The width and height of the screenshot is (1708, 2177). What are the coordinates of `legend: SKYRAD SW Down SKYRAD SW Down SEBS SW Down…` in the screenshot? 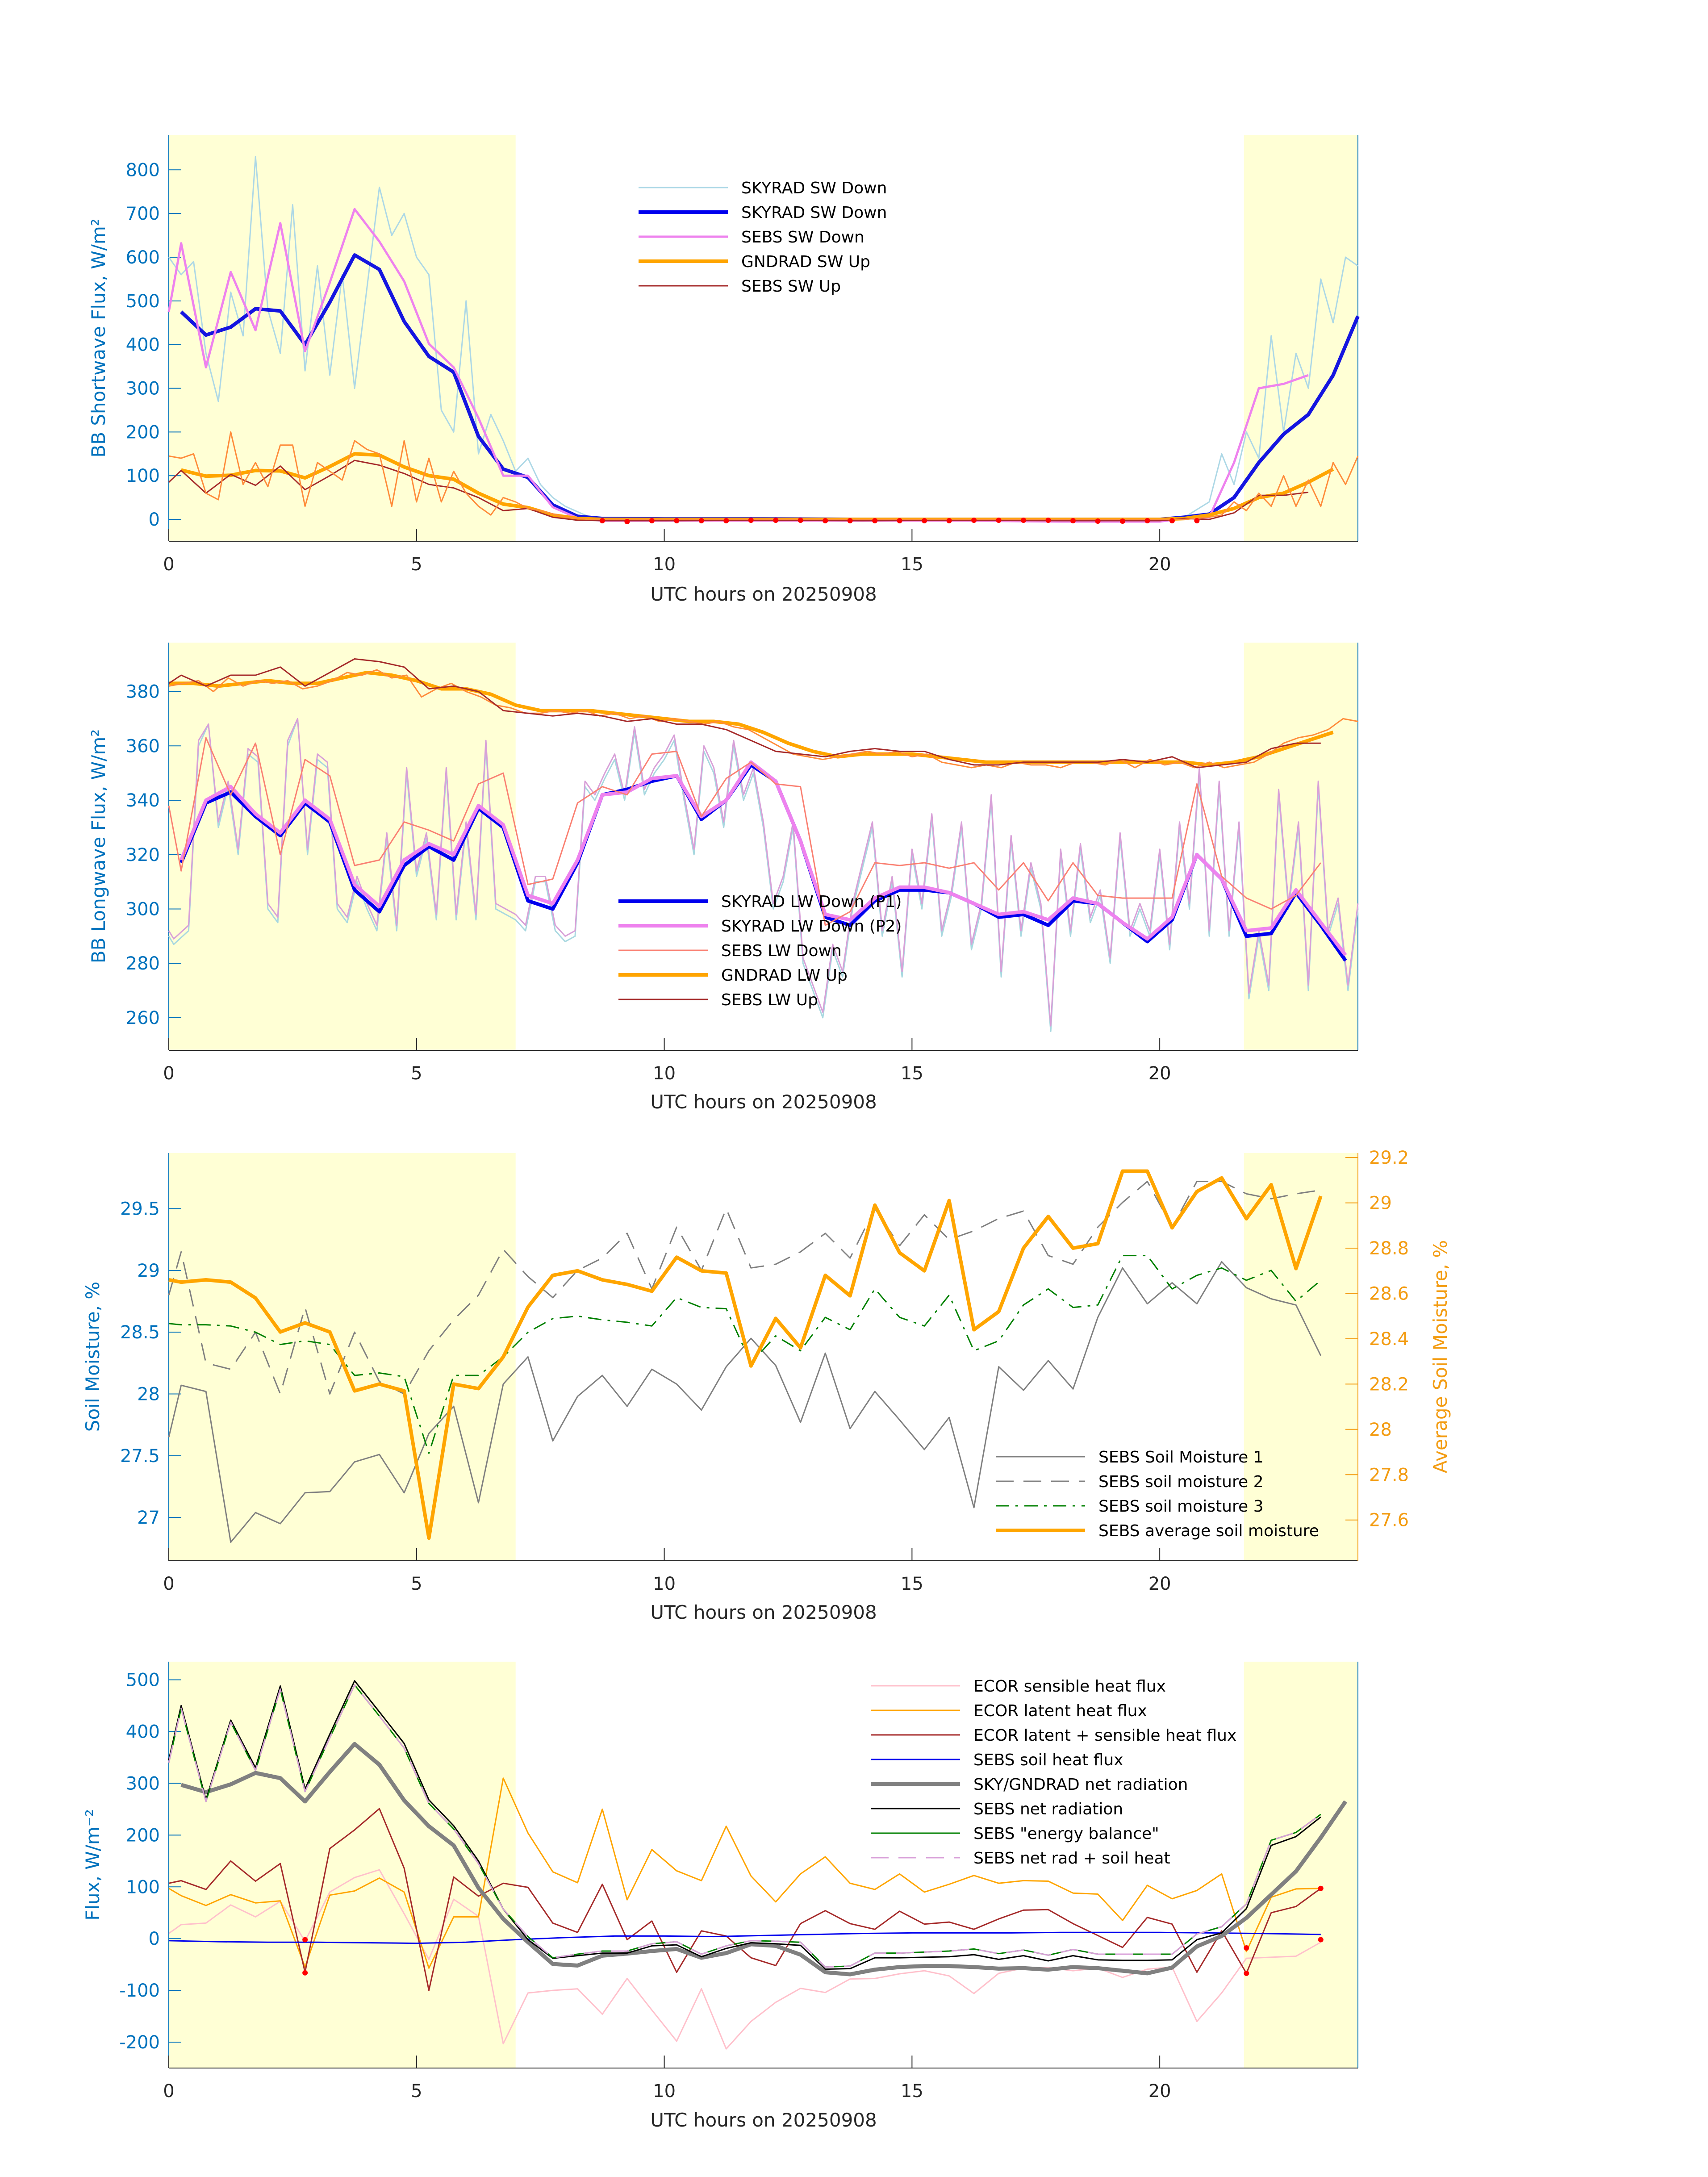 It's located at (763, 237).